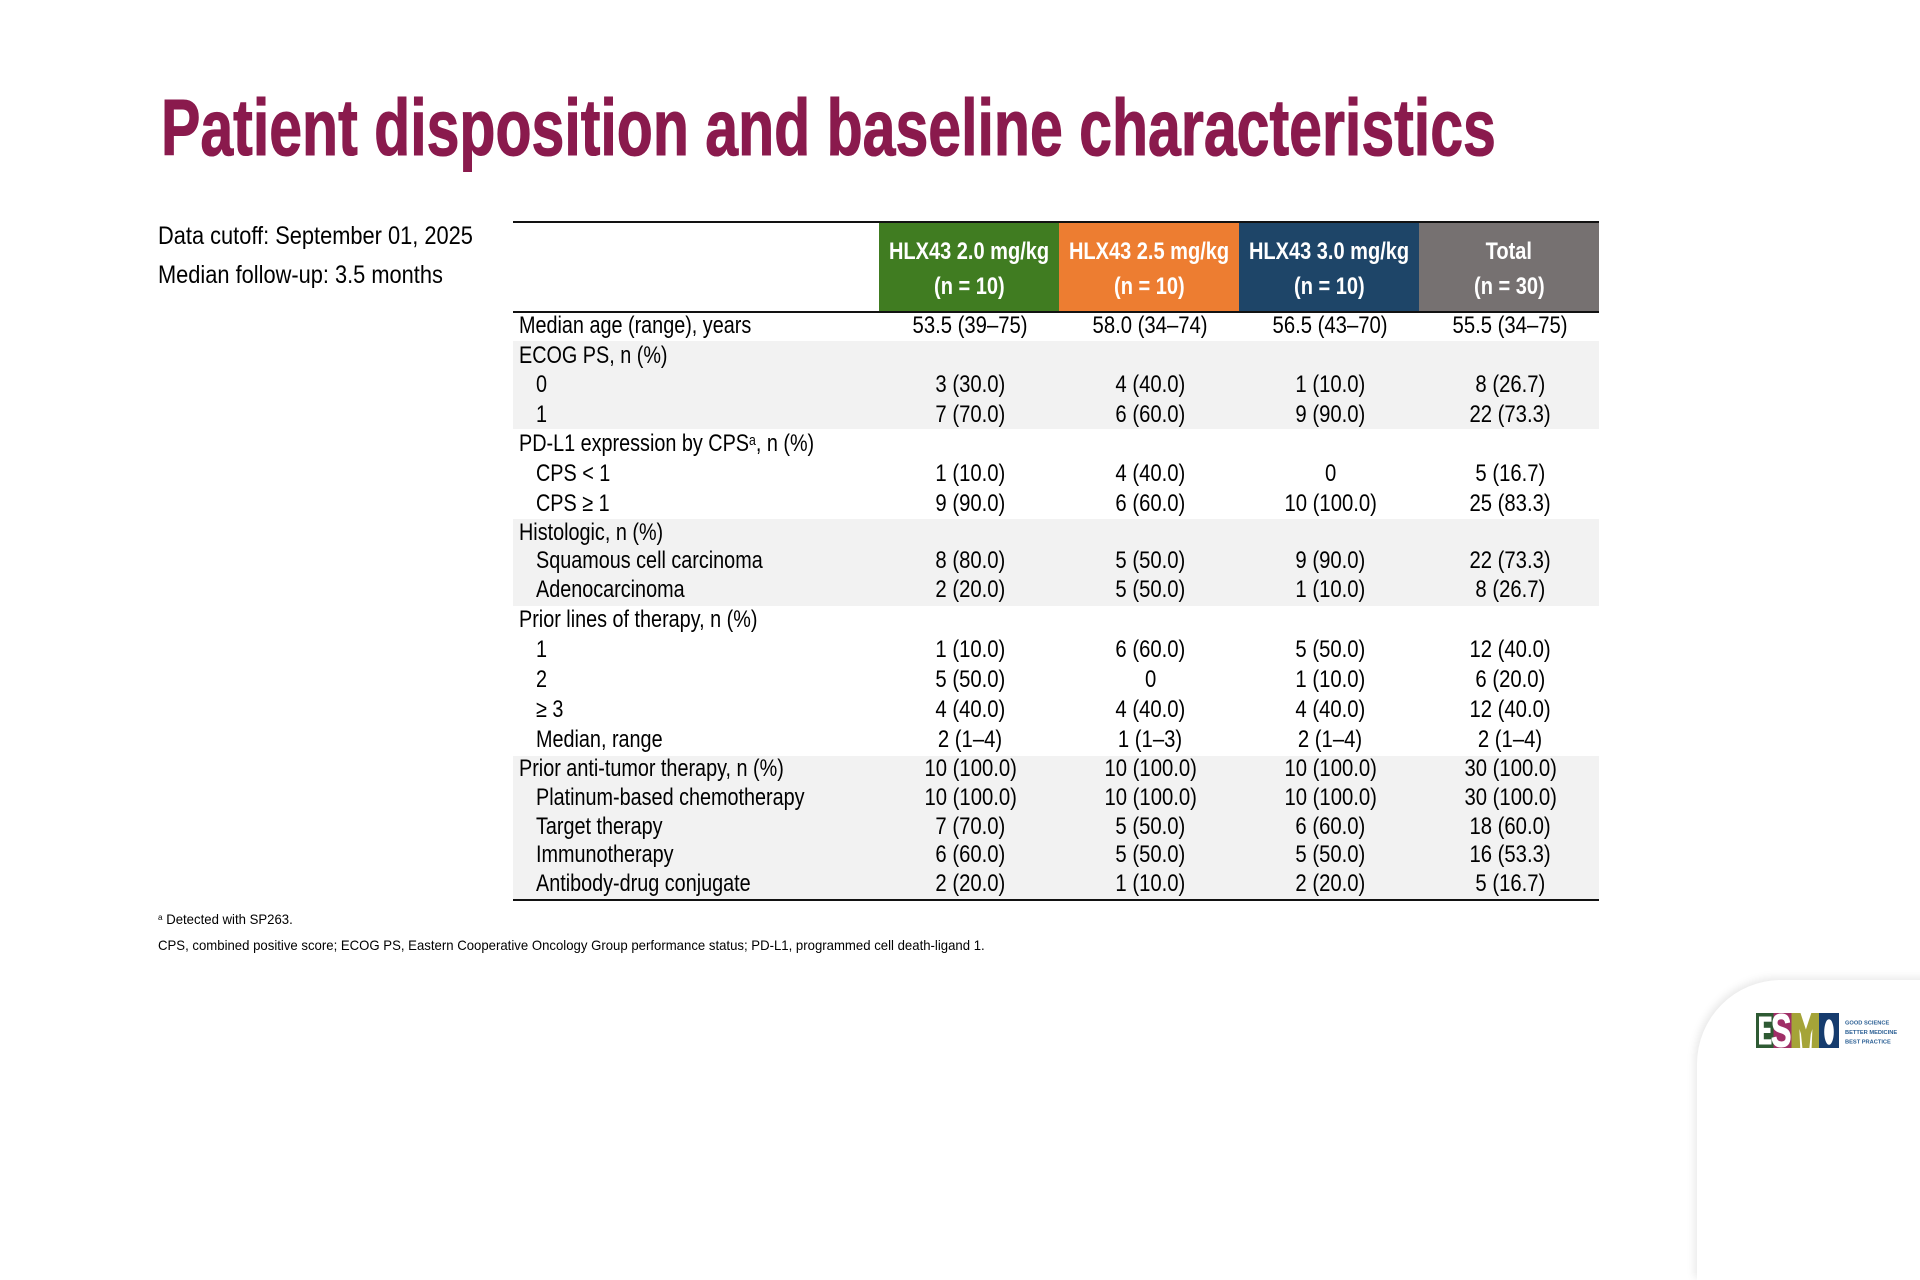 This screenshot has height=1280, width=1920. What do you see at coordinates (1781, 1035) in the screenshot?
I see `svg-text: S` at bounding box center [1781, 1035].